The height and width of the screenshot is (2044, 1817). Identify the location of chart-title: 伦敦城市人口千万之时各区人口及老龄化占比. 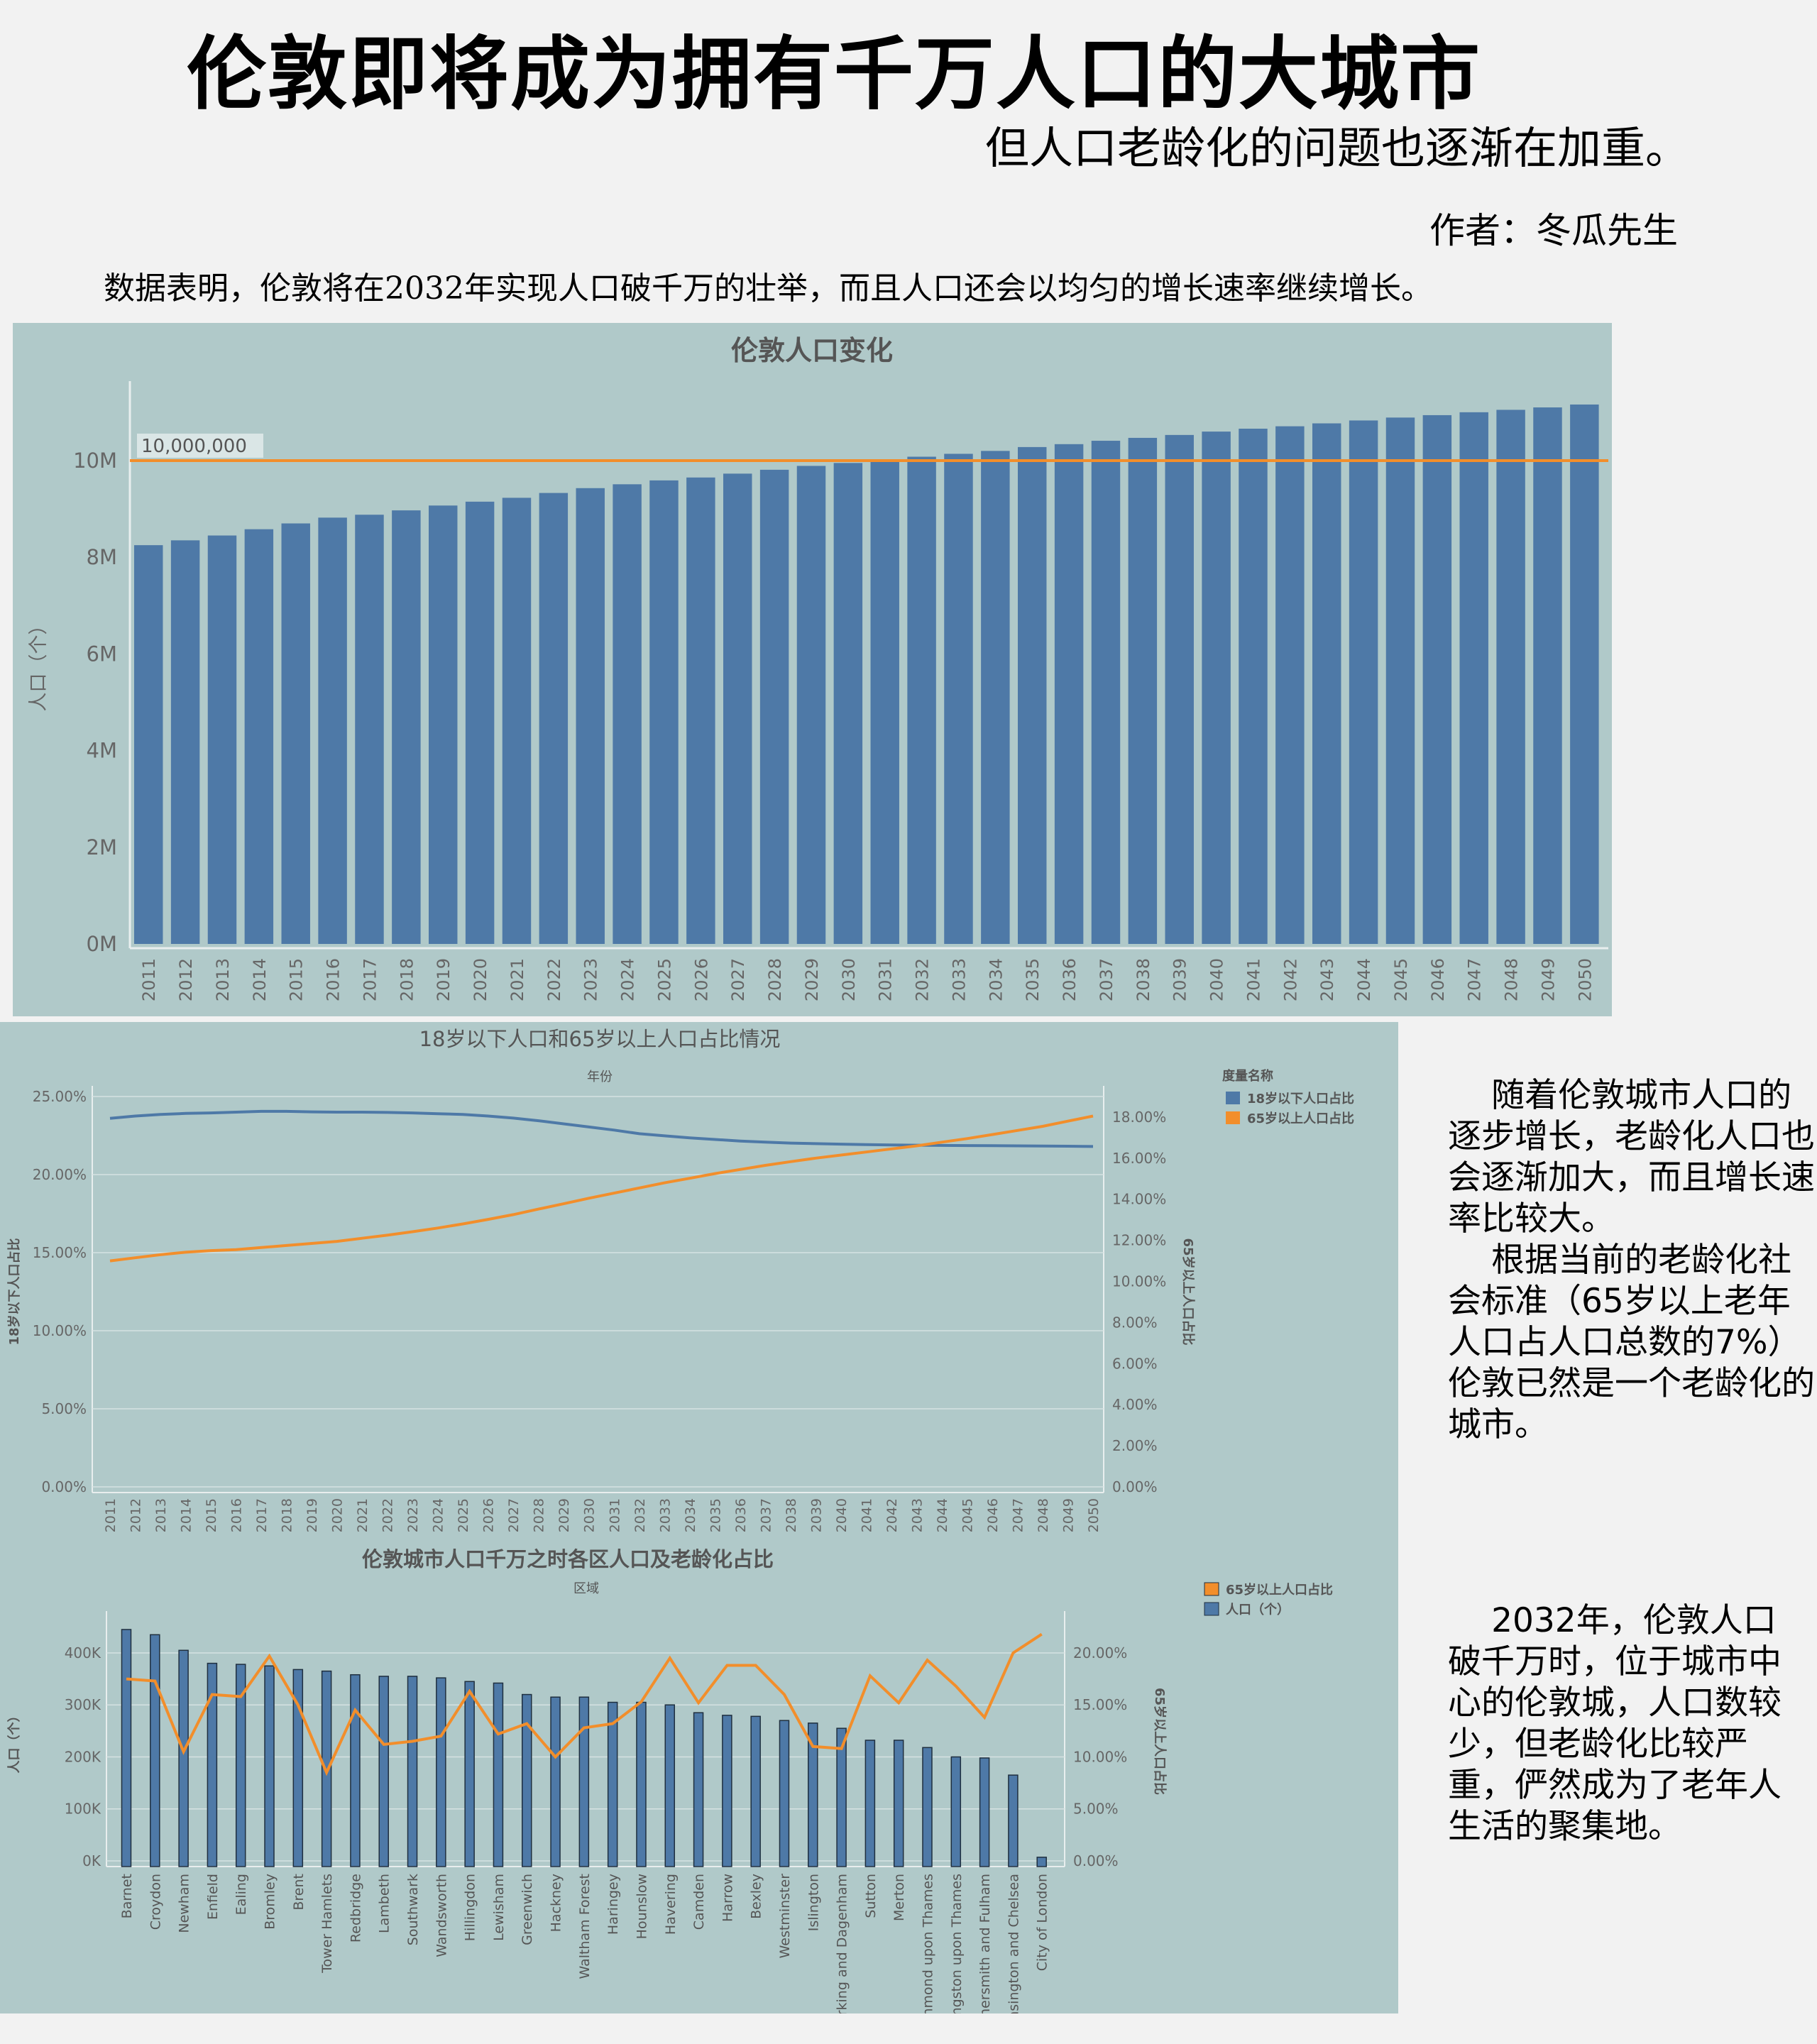
(568, 1559).